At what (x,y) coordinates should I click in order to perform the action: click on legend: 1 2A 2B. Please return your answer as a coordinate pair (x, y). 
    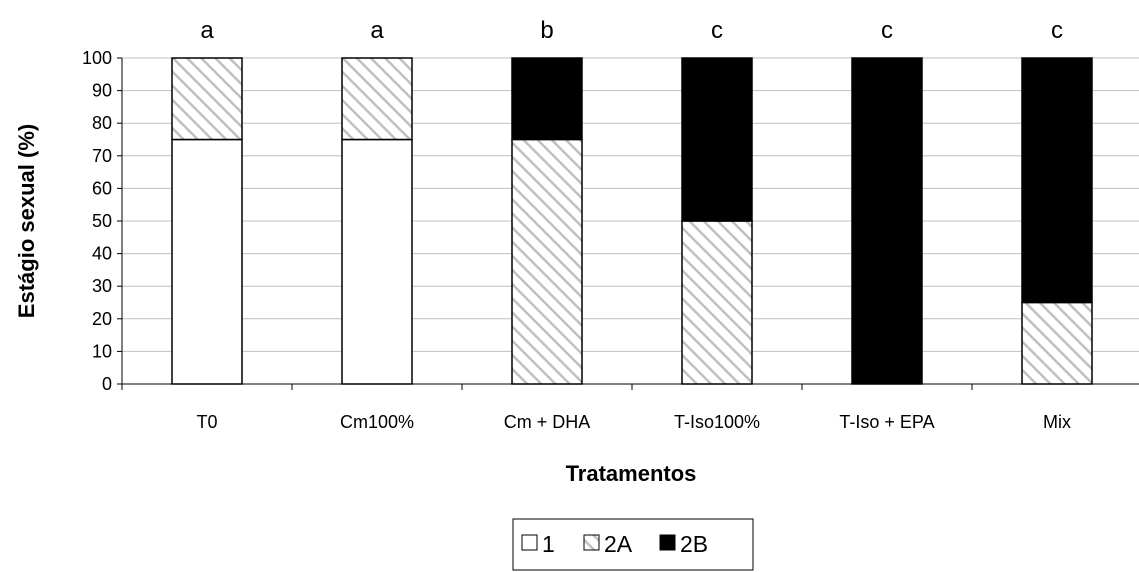
    Looking at the image, I should click on (633, 544).